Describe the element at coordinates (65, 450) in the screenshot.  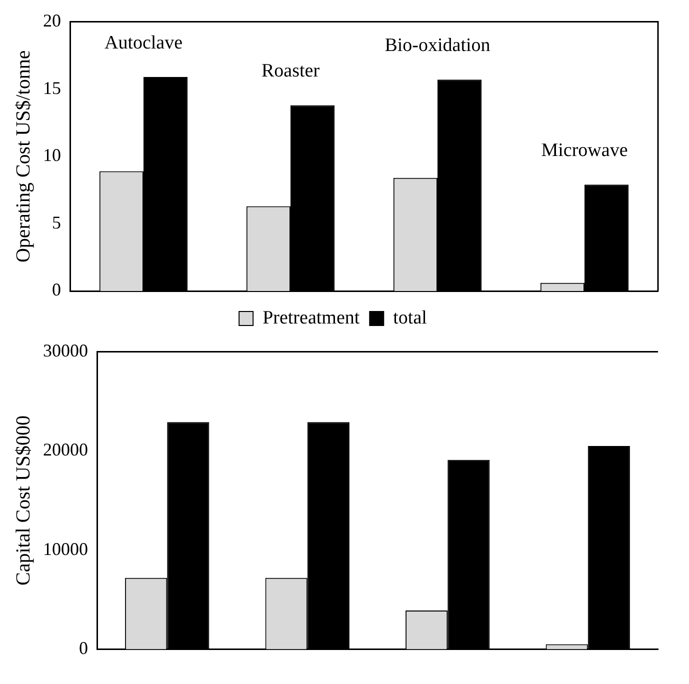
I see `y-tick-label: 20000` at that location.